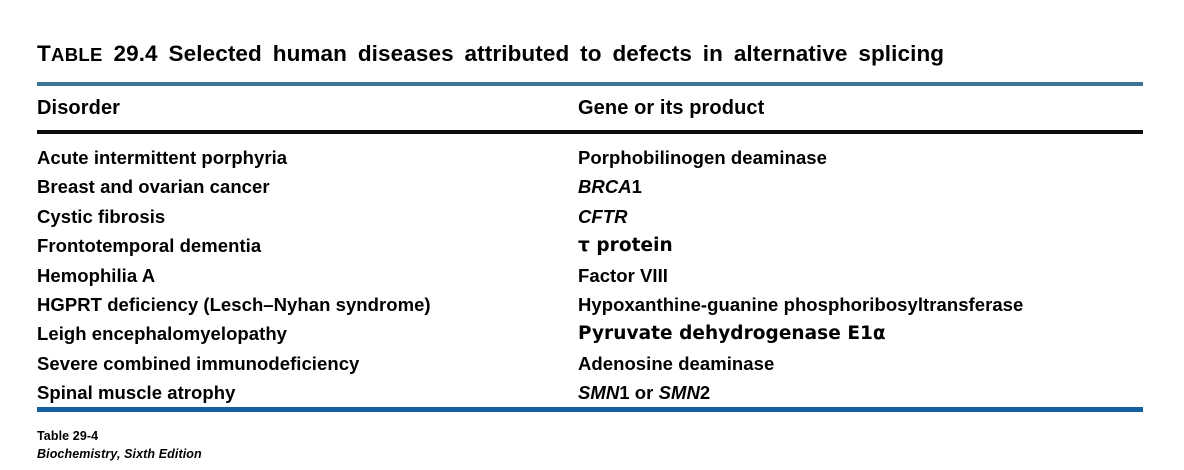 Image resolution: width=1184 pixels, height=470 pixels. I want to click on caption-source: Biochemistry, Sixth Edition, so click(119, 455).